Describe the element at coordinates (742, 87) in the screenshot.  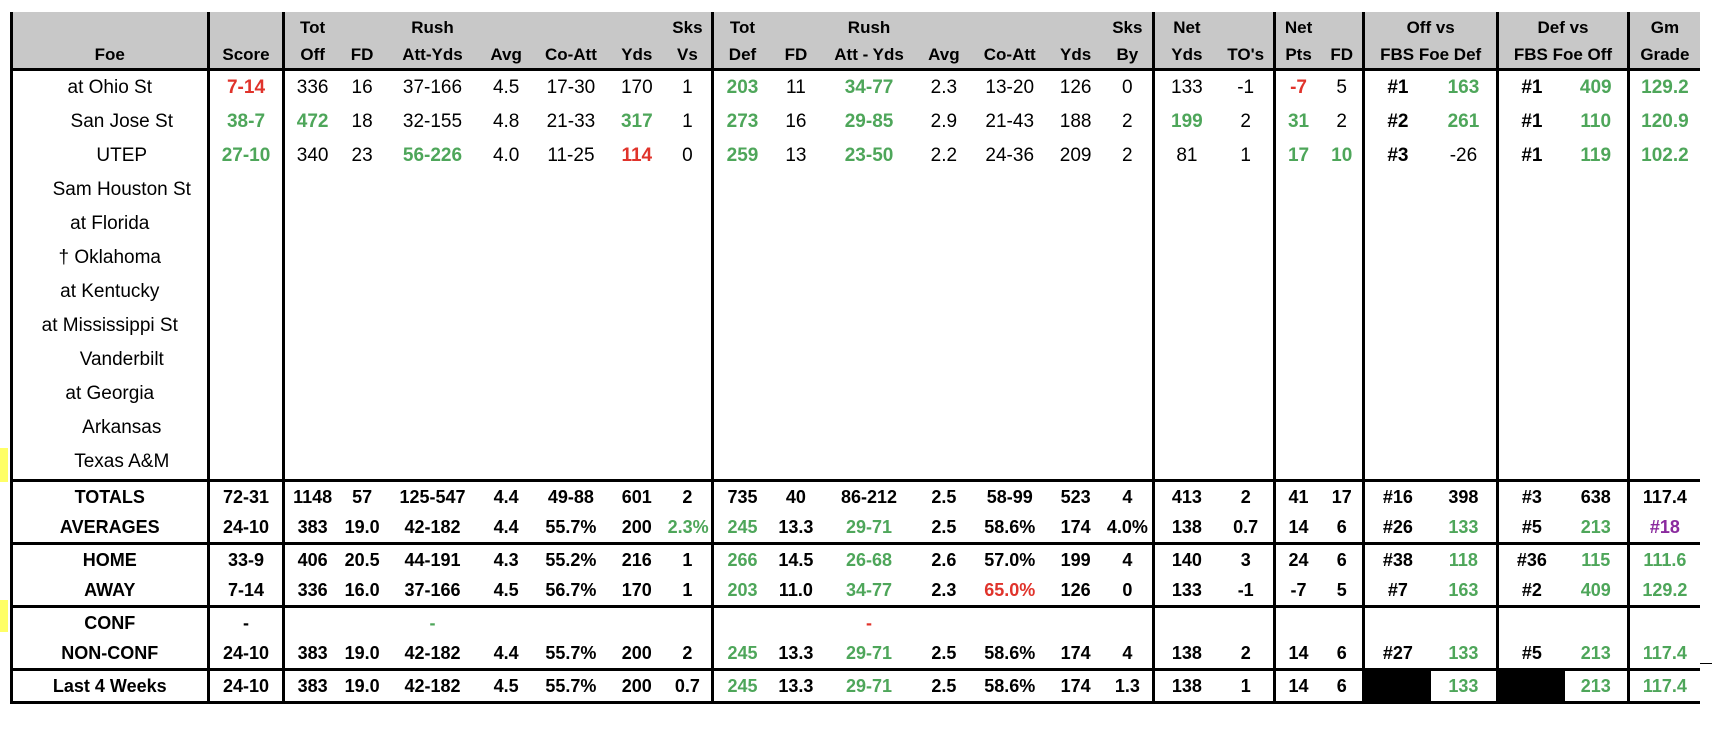
I see `stat-cell: 203` at that location.